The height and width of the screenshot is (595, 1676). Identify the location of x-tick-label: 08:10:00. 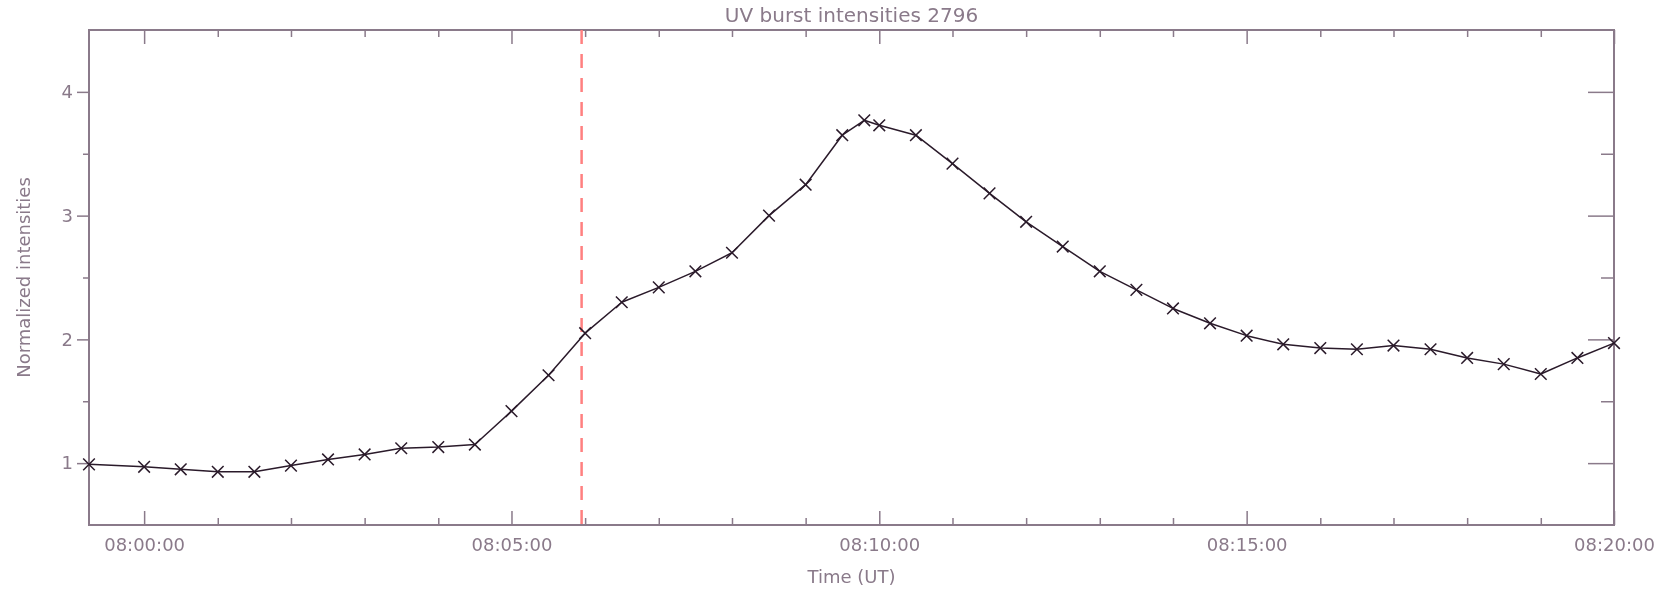
(880, 544).